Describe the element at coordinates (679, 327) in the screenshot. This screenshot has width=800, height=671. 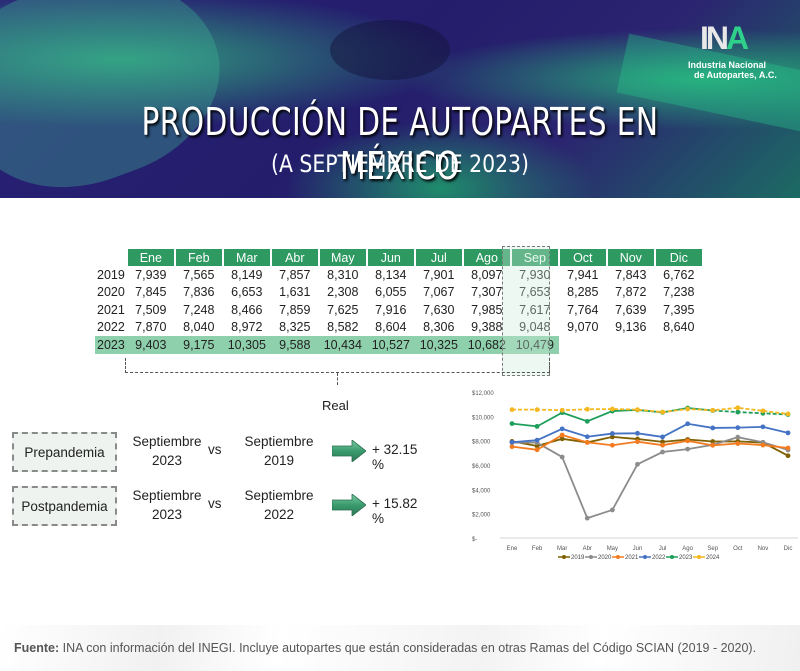
I see `value-cell: 8,640` at that location.